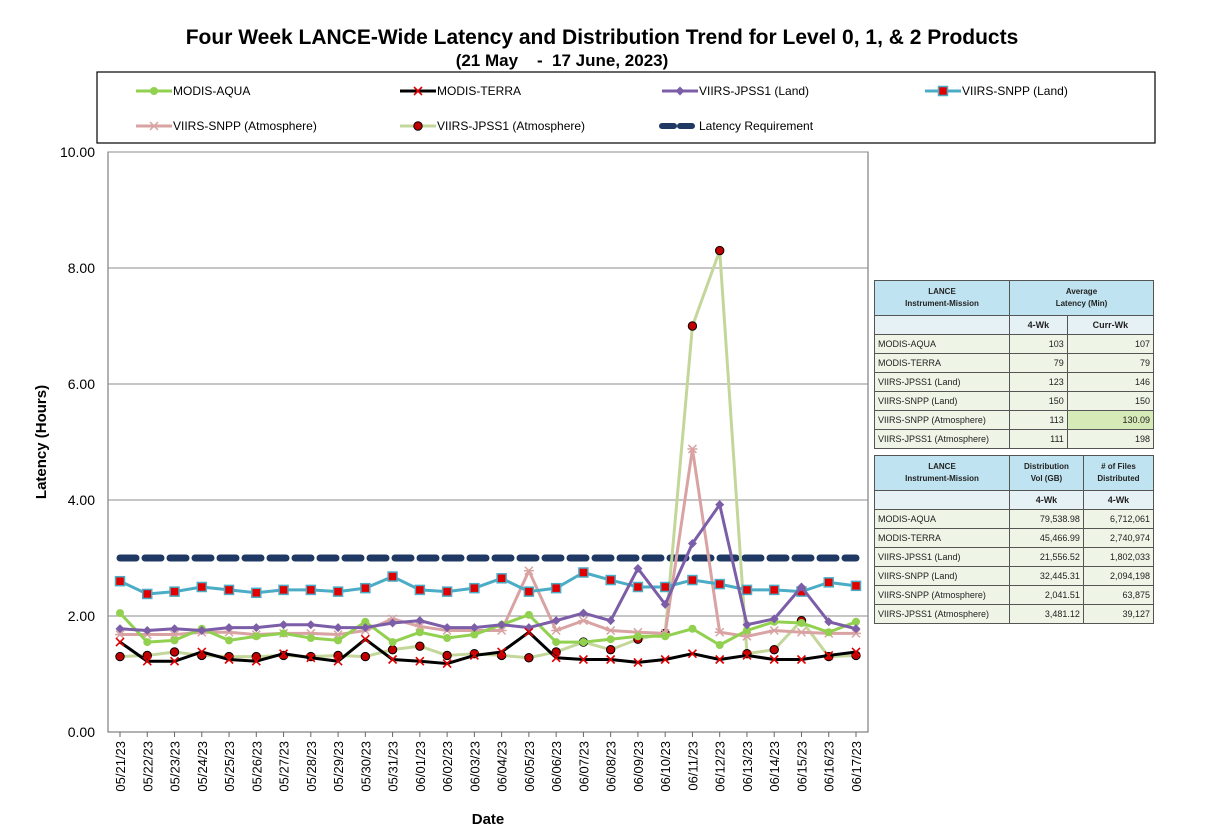 This screenshot has width=1223, height=839. Describe the element at coordinates (487, 629) in the screenshot. I see `series-line-MODIS-AQUA` at that location.